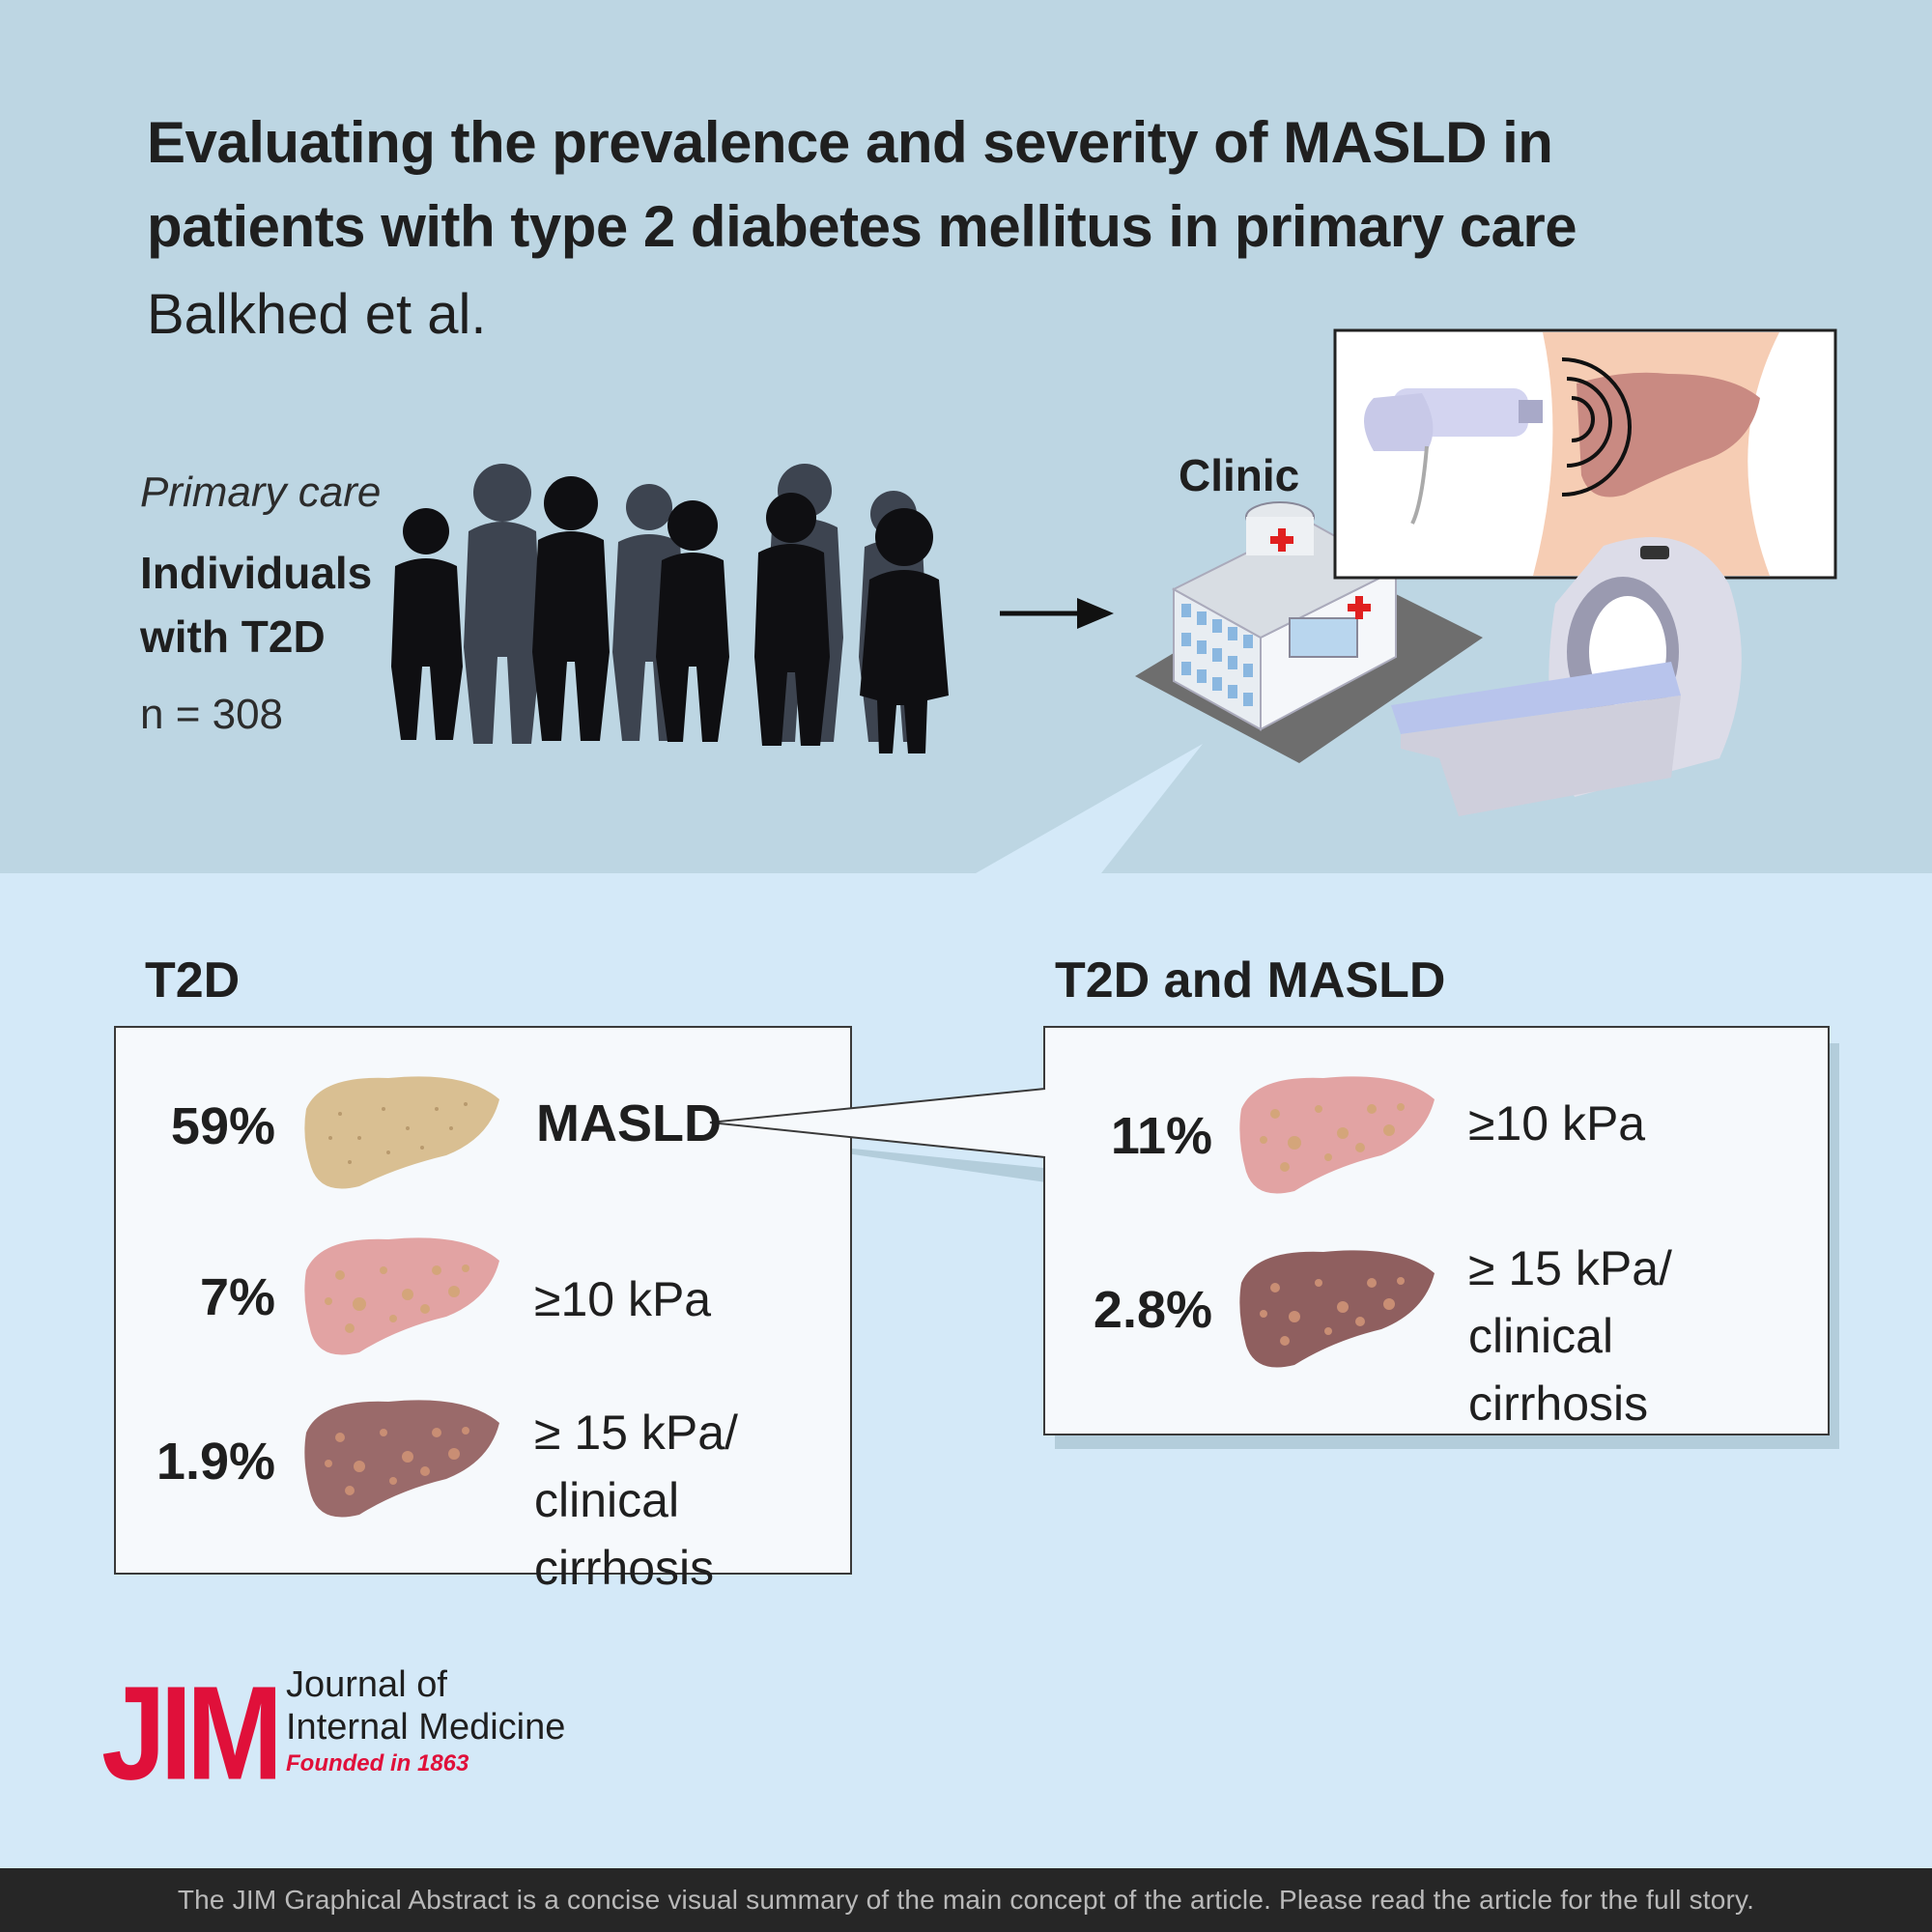  I want to click on t2d-masld-pct: 59%, so click(222, 1126).